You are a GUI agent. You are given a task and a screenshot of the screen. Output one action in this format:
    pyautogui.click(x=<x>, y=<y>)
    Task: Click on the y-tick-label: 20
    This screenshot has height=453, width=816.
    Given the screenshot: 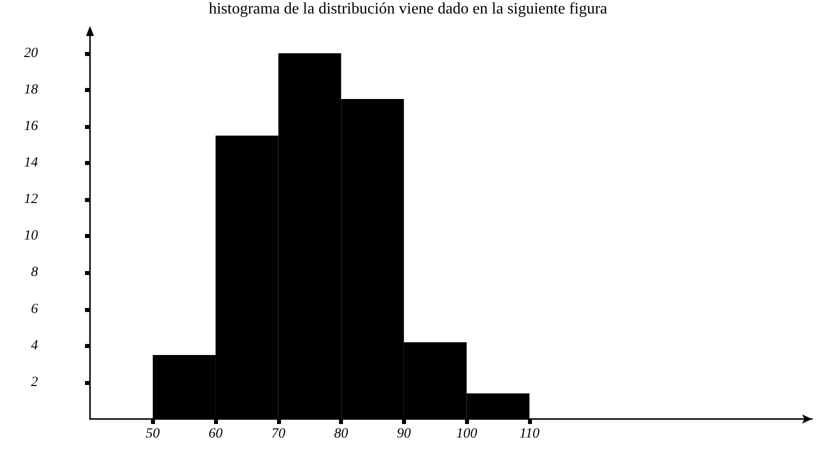 What is the action you would take?
    pyautogui.click(x=31, y=53)
    